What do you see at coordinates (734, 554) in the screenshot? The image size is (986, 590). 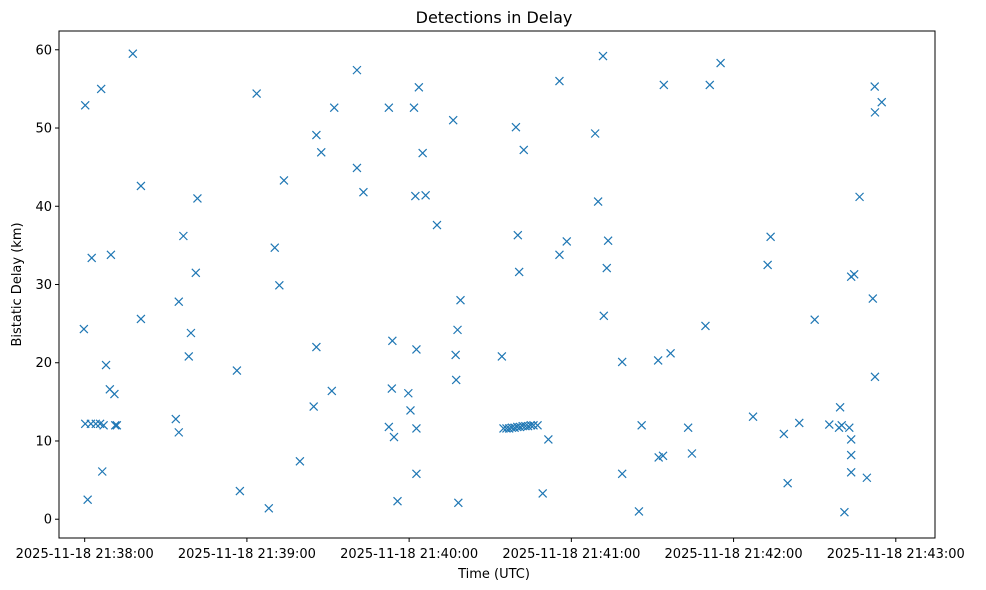 I see `x-tick-label: 2025-11-18 21:42:00` at bounding box center [734, 554].